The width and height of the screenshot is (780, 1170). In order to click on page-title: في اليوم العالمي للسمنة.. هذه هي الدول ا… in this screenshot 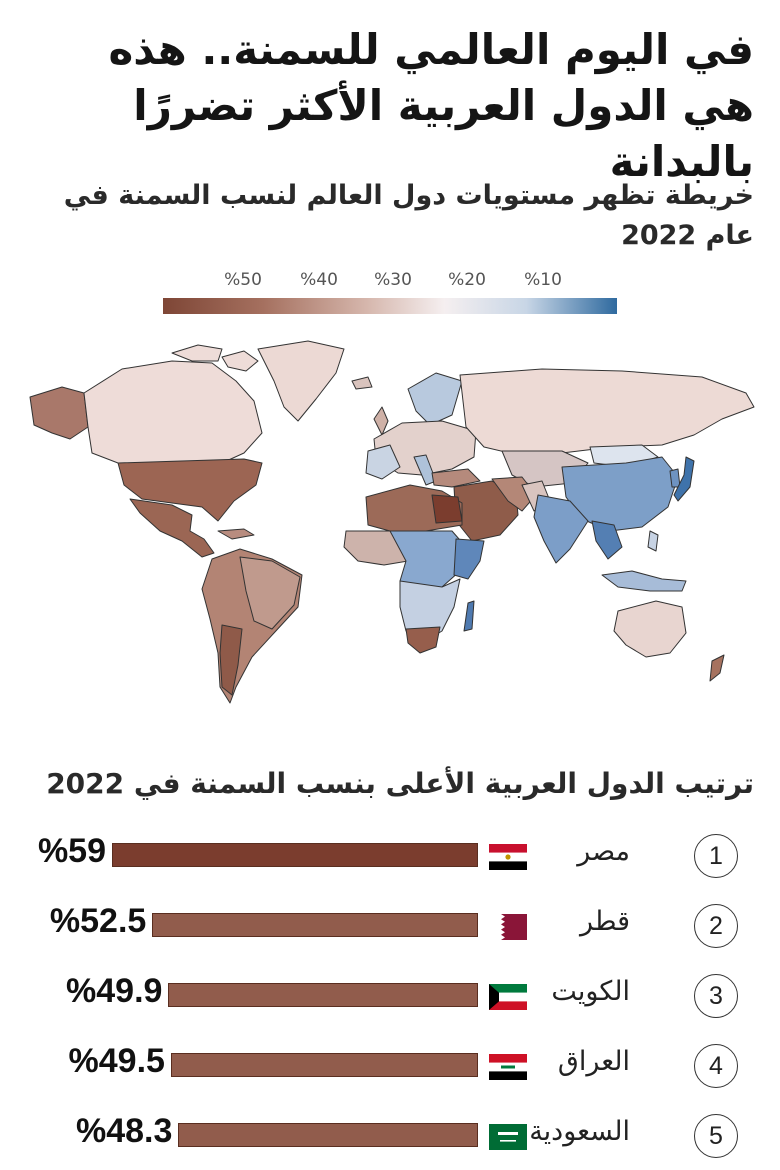, I will do `click(431, 105)`.